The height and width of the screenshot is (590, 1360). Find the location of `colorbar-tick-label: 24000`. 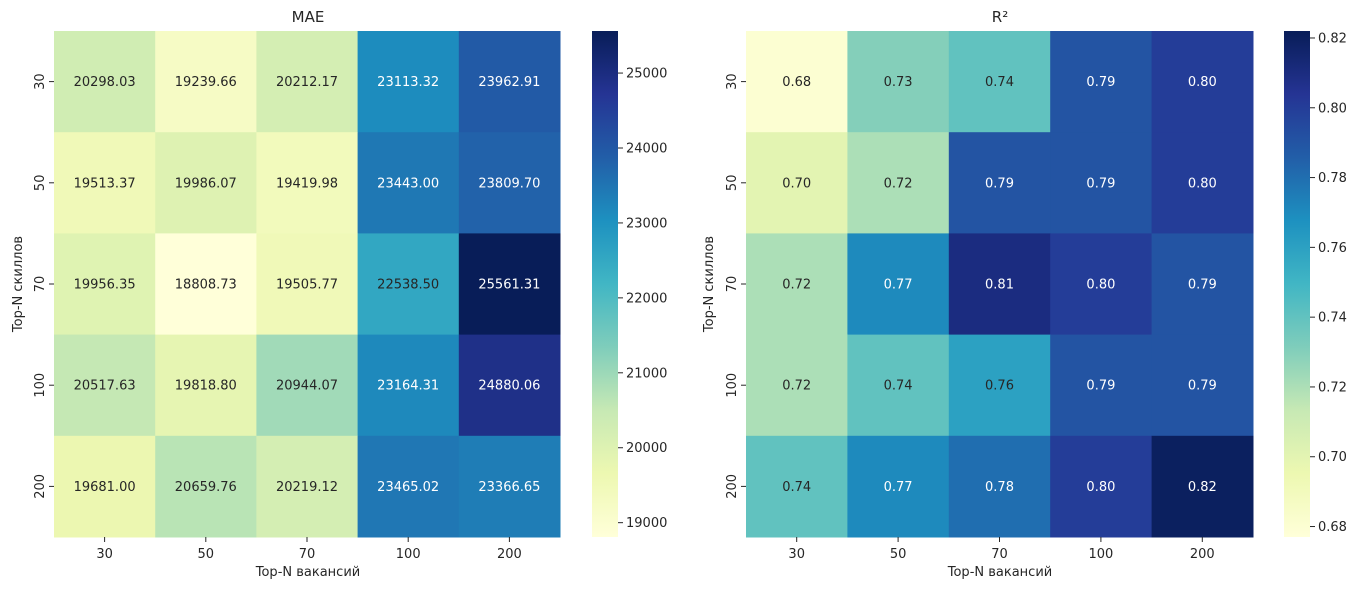

colorbar-tick-label: 24000 is located at coordinates (646, 148).